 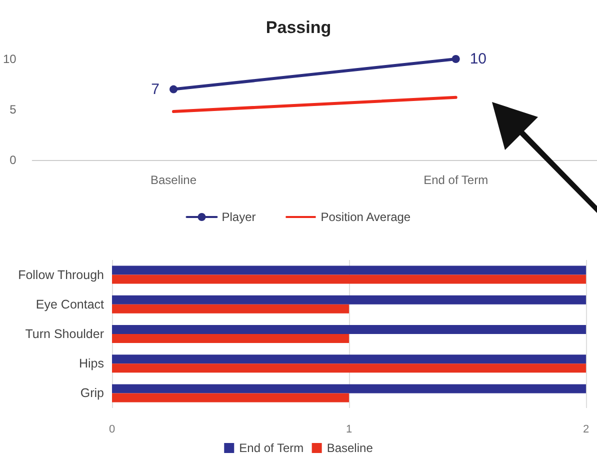 What do you see at coordinates (64, 334) in the screenshot?
I see `y-tick-label: Turn Shoulder` at bounding box center [64, 334].